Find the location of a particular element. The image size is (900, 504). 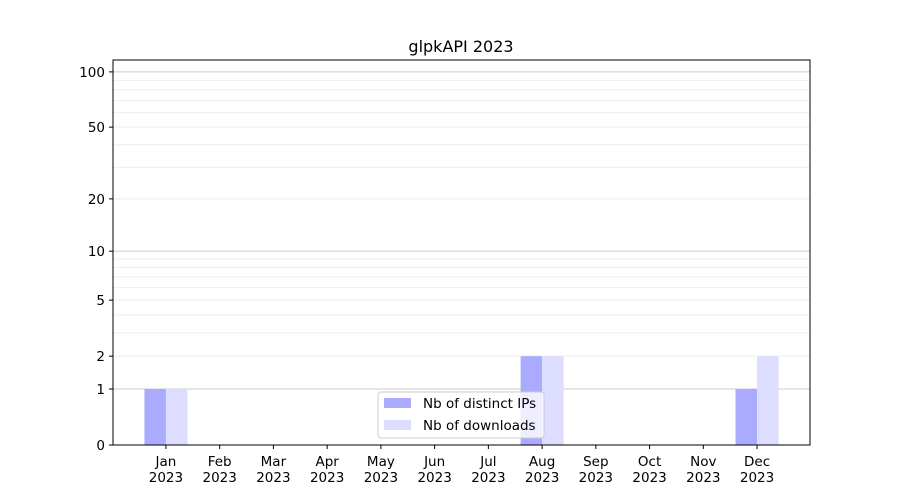

legend-box is located at coordinates (461, 415).